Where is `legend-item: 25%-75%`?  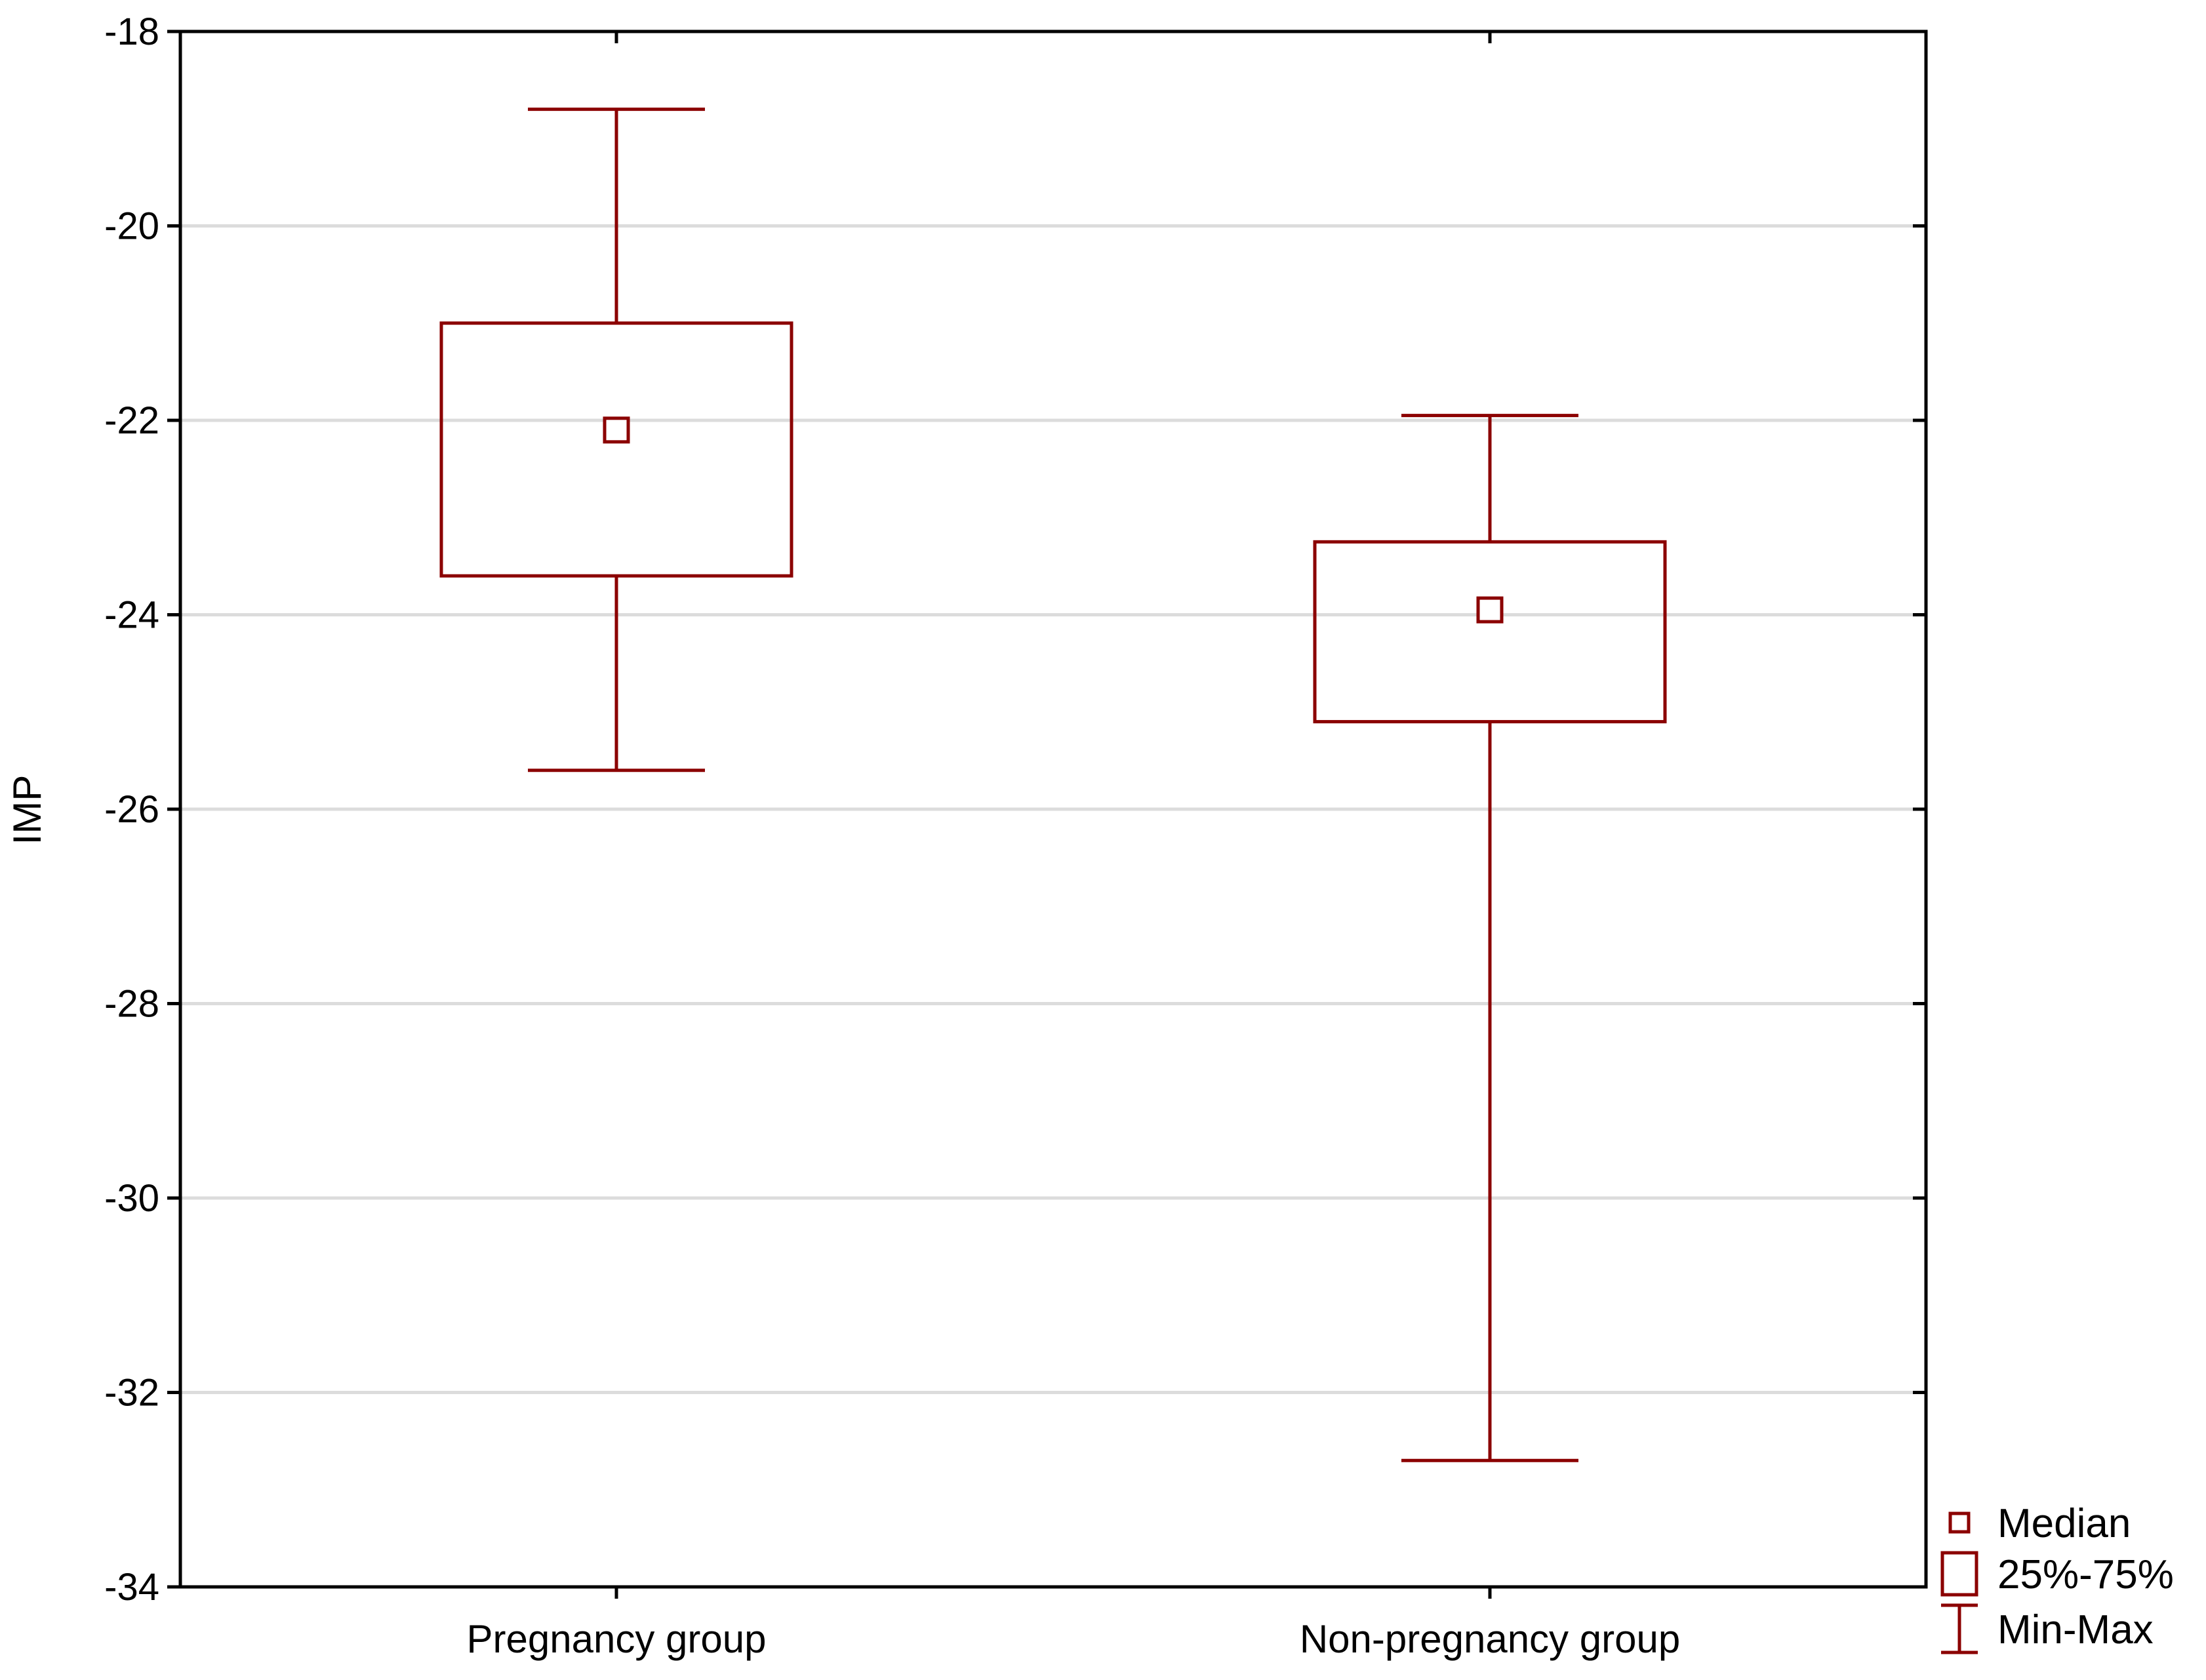
legend-item: 25%-75% is located at coordinates (2057, 1574).